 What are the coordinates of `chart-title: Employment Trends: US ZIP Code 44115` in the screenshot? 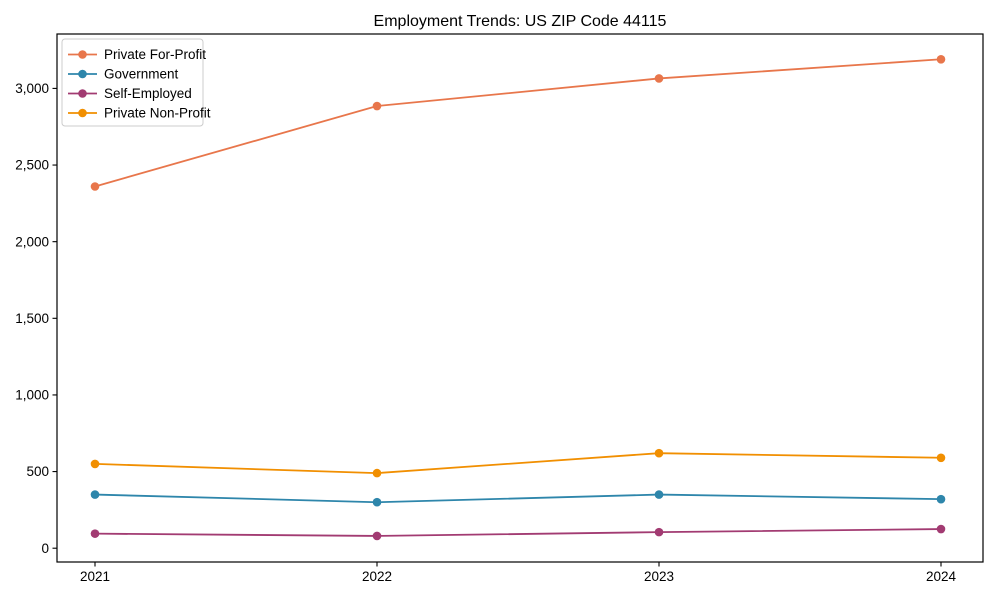 It's located at (520, 21).